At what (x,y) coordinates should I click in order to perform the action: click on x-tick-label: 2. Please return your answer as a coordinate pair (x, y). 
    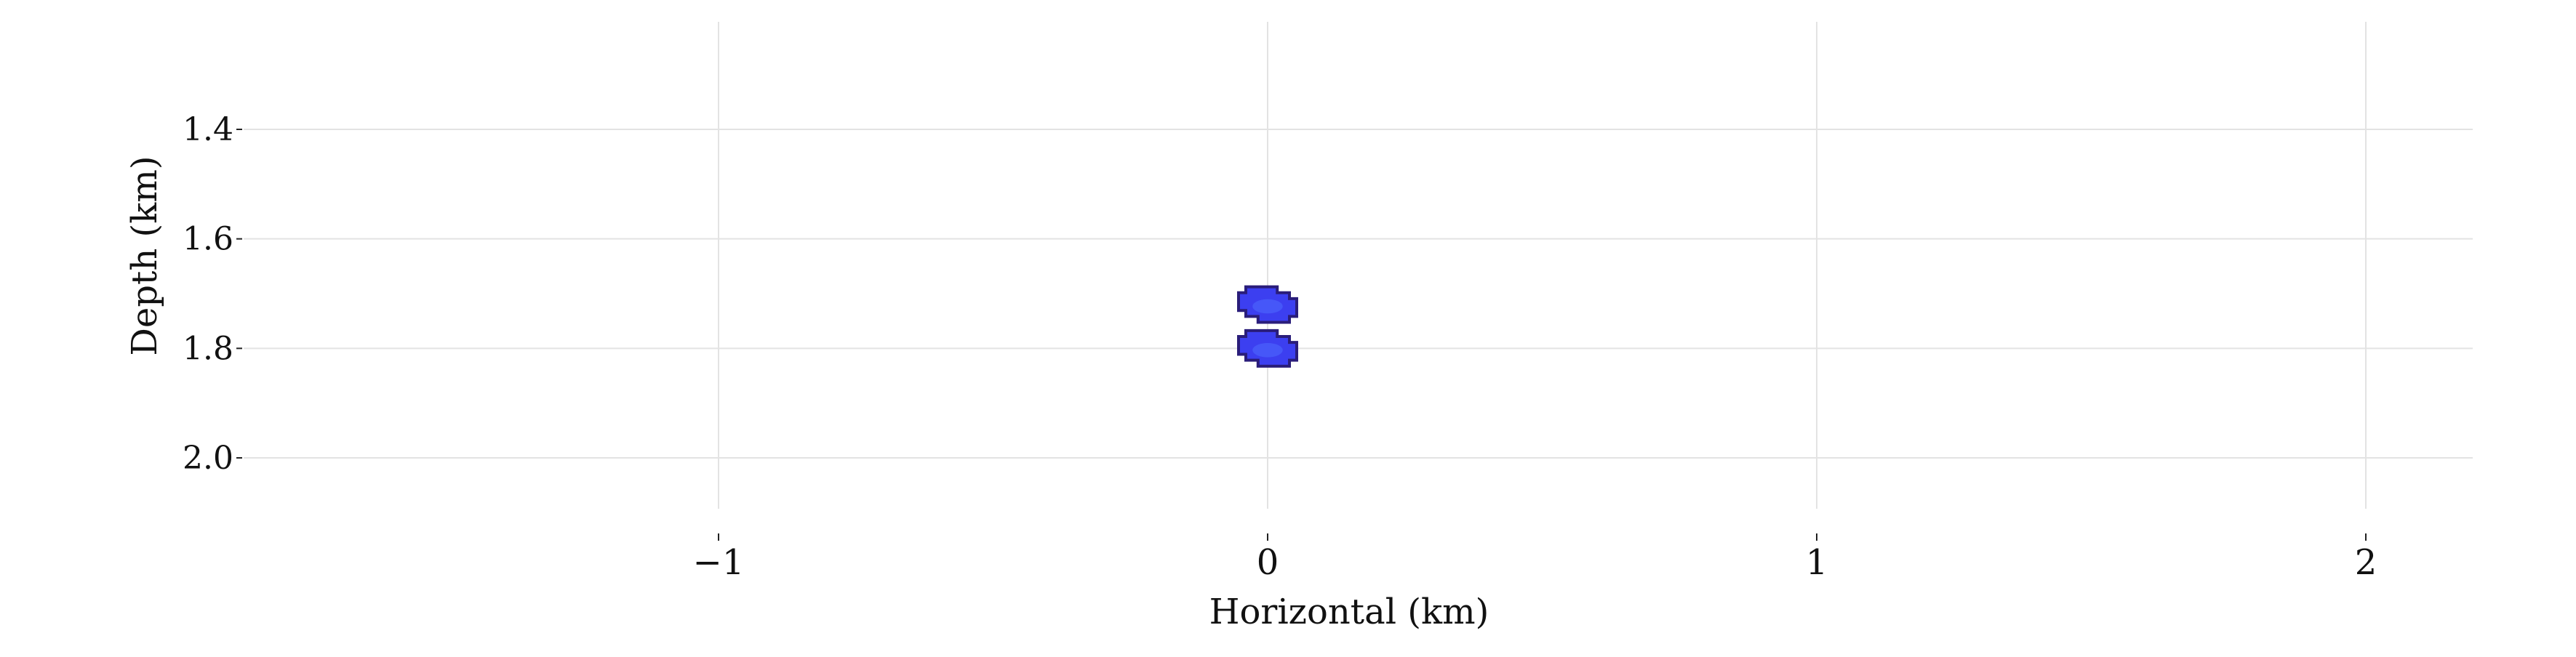
    Looking at the image, I should click on (2366, 562).